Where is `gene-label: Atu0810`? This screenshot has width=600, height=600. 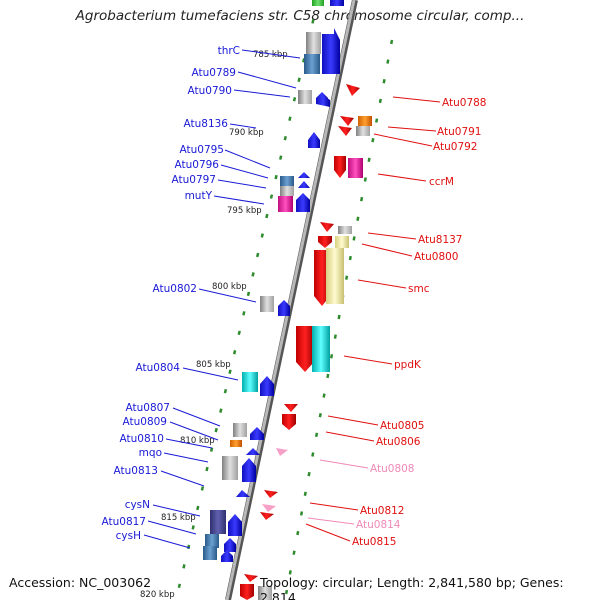
gene-label: Atu0810 is located at coordinates (142, 439).